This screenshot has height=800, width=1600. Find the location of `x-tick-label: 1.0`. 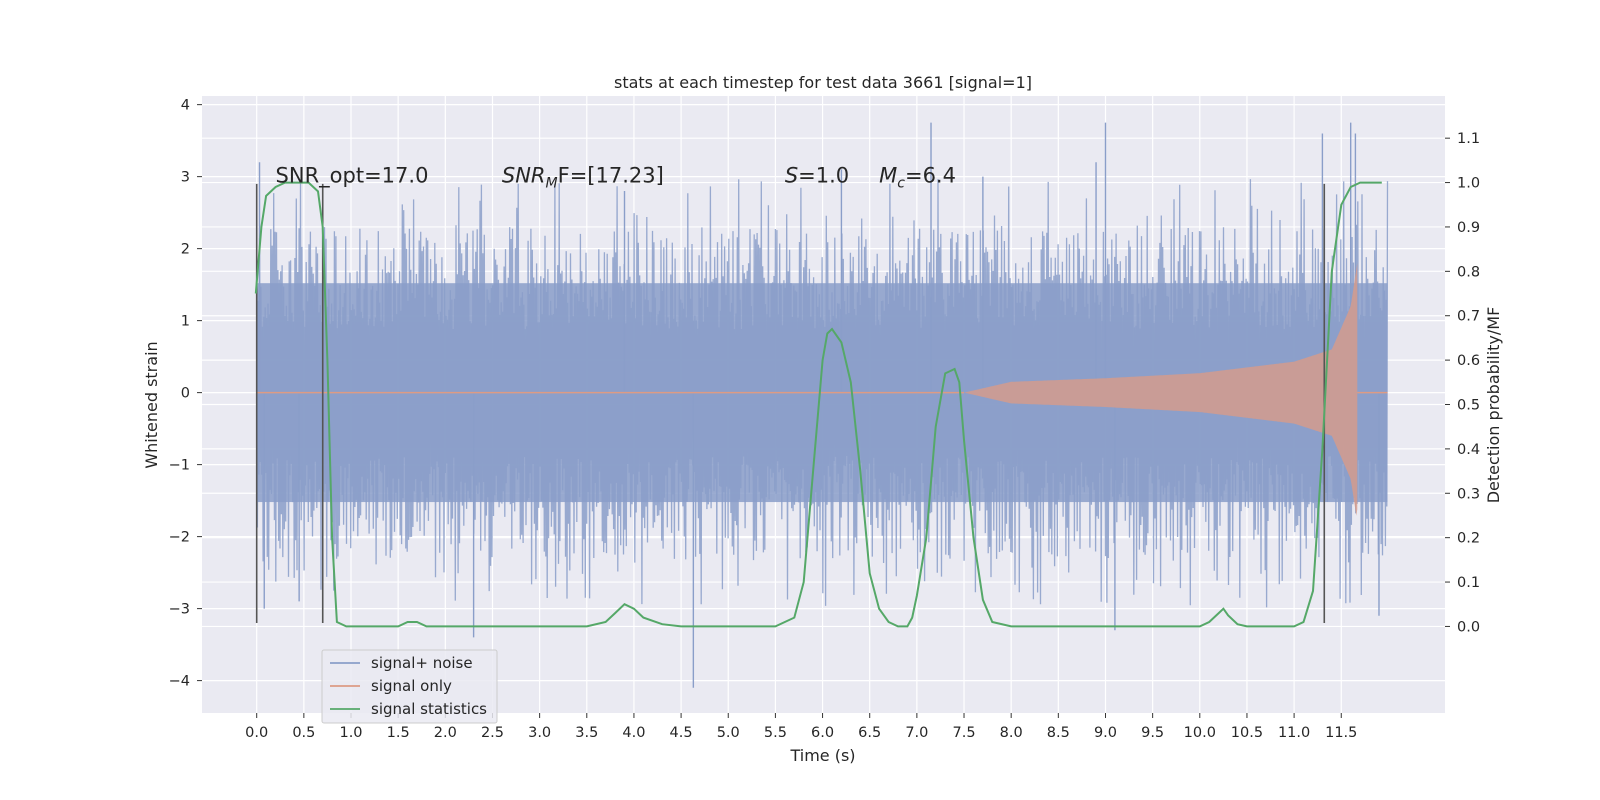

x-tick-label: 1.0 is located at coordinates (350, 733).